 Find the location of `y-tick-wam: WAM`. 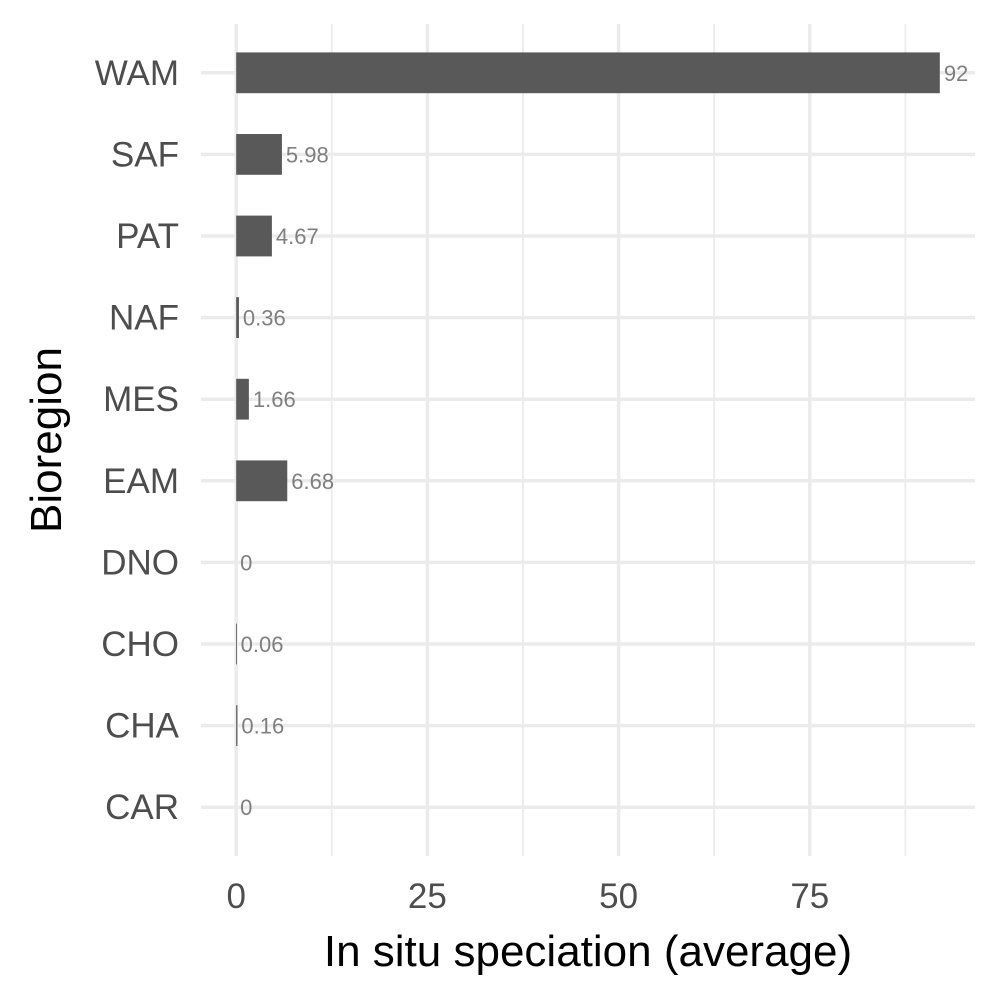

y-tick-wam: WAM is located at coordinates (137, 73).